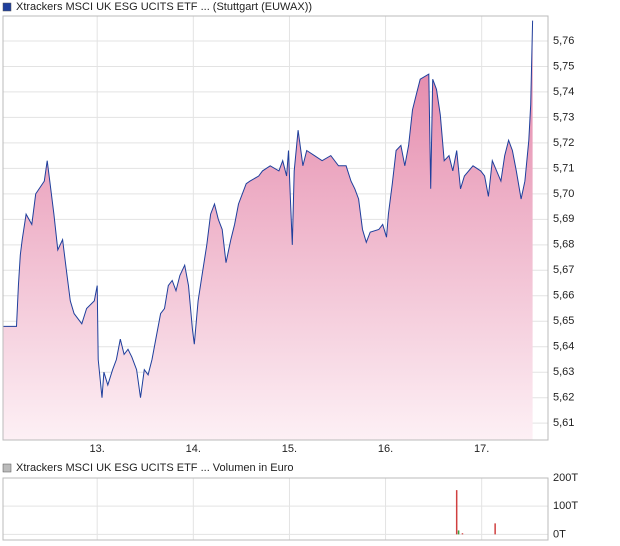 This screenshot has height=546, width=620. I want to click on y-tick-label: 5,71, so click(563, 168).